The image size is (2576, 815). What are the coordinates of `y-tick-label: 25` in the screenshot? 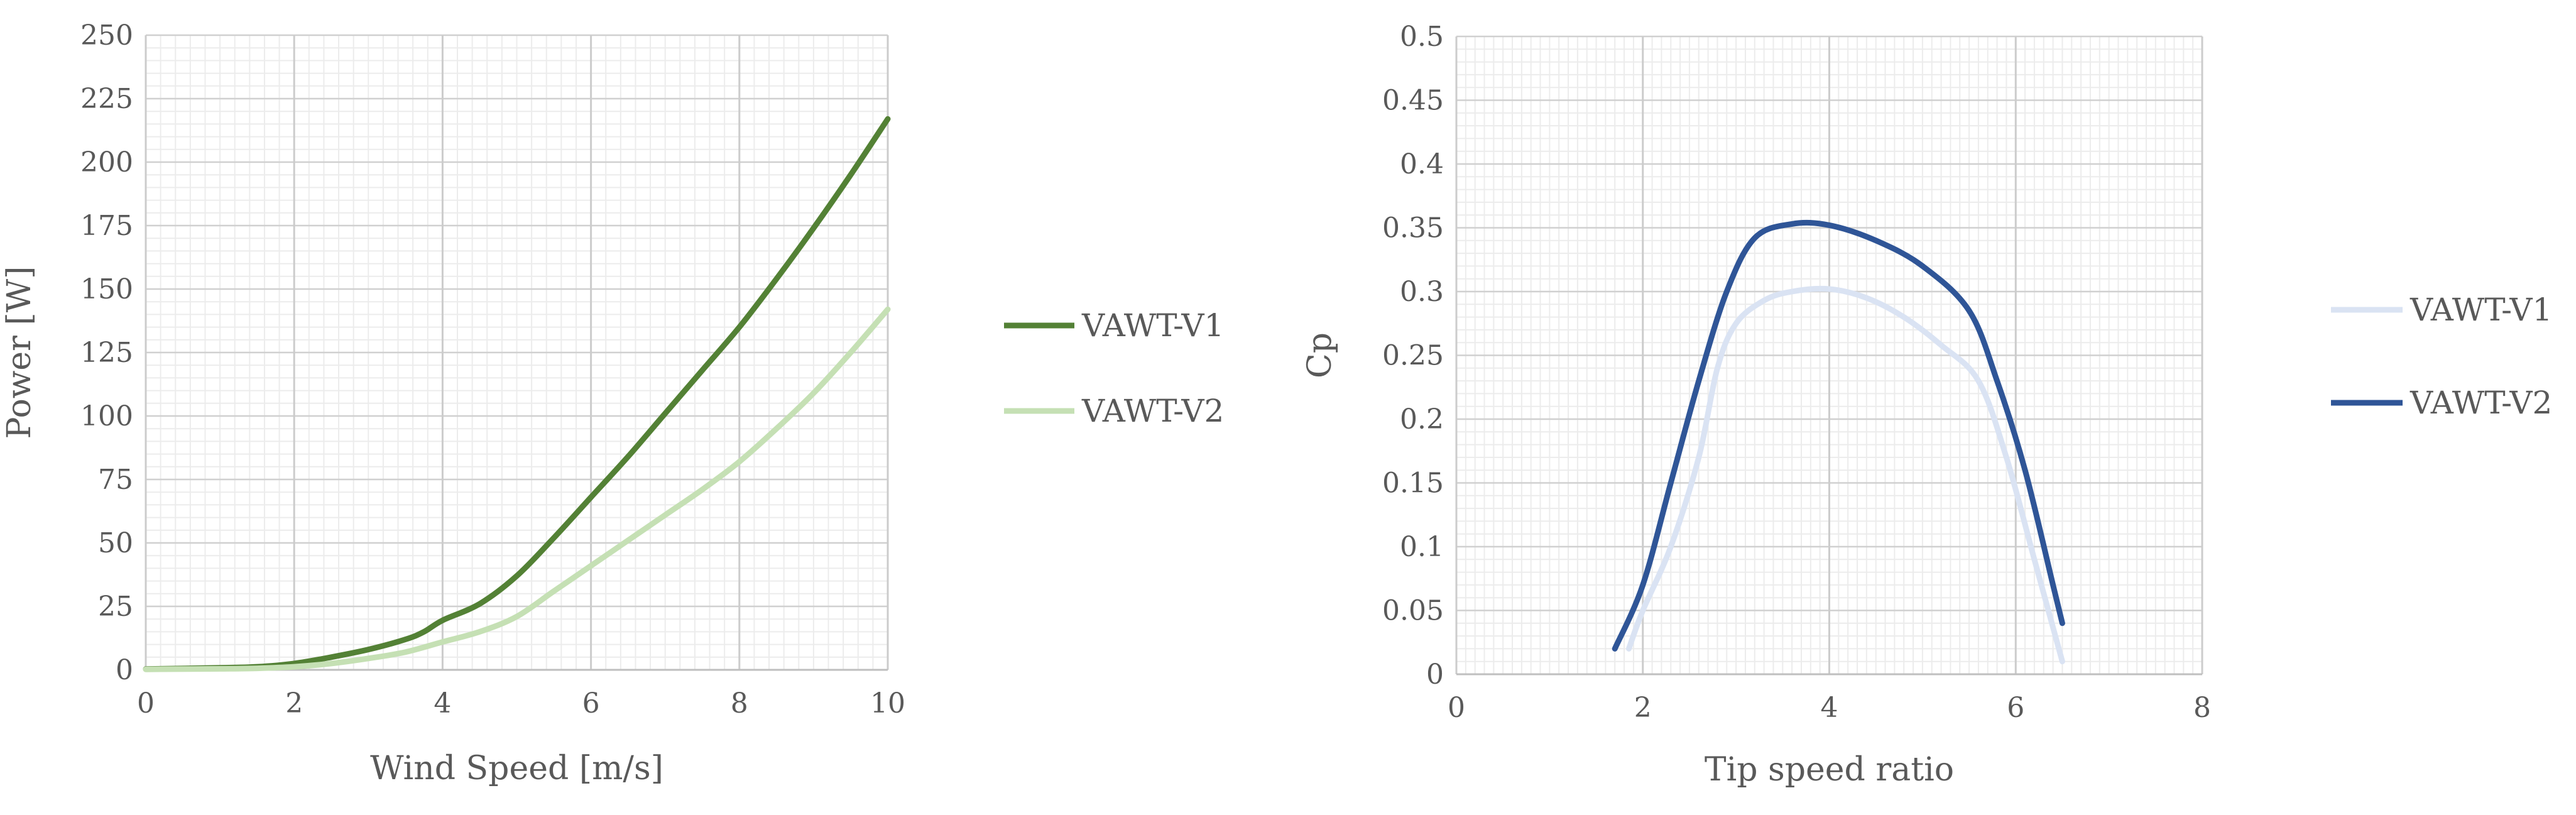 It's located at (115, 607).